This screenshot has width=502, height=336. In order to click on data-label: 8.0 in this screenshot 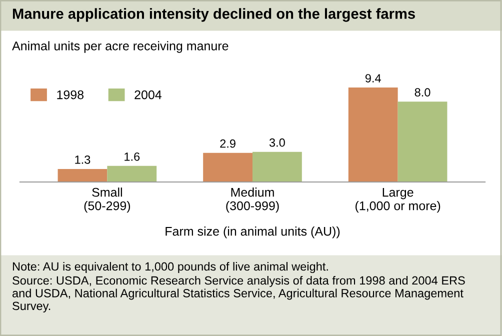, I will do `click(422, 92)`.